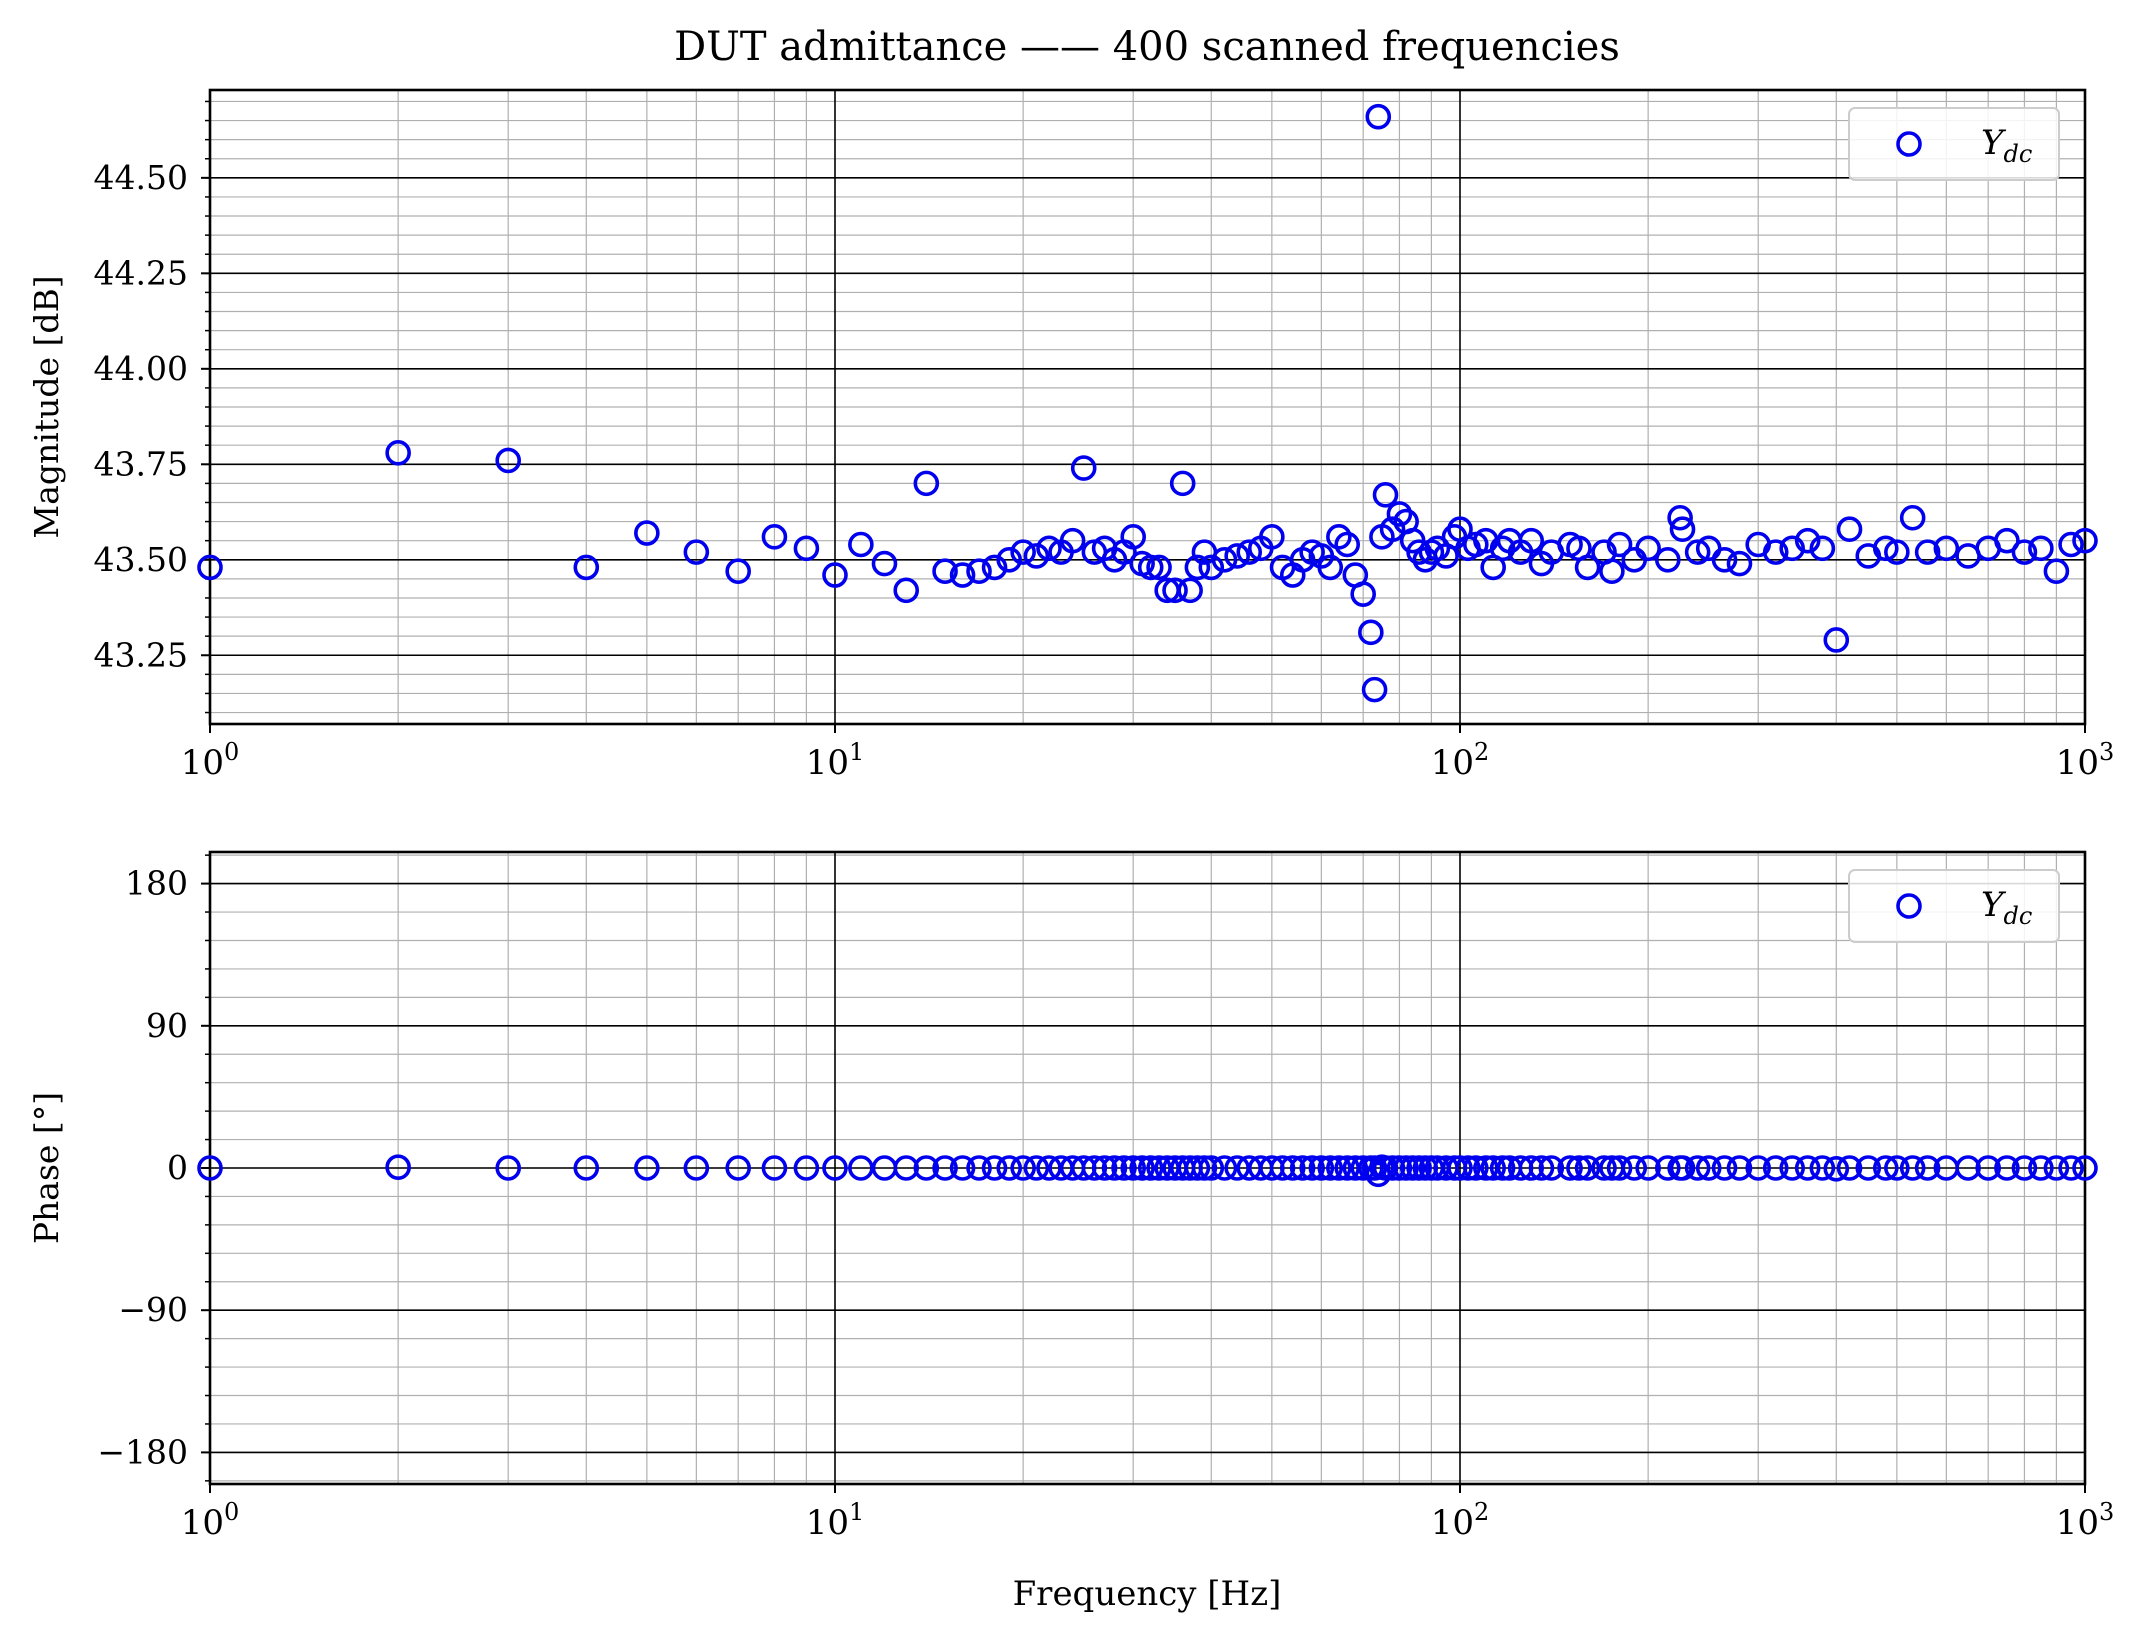  Describe the element at coordinates (1909, 906) in the screenshot. I see `legend-marker` at that location.